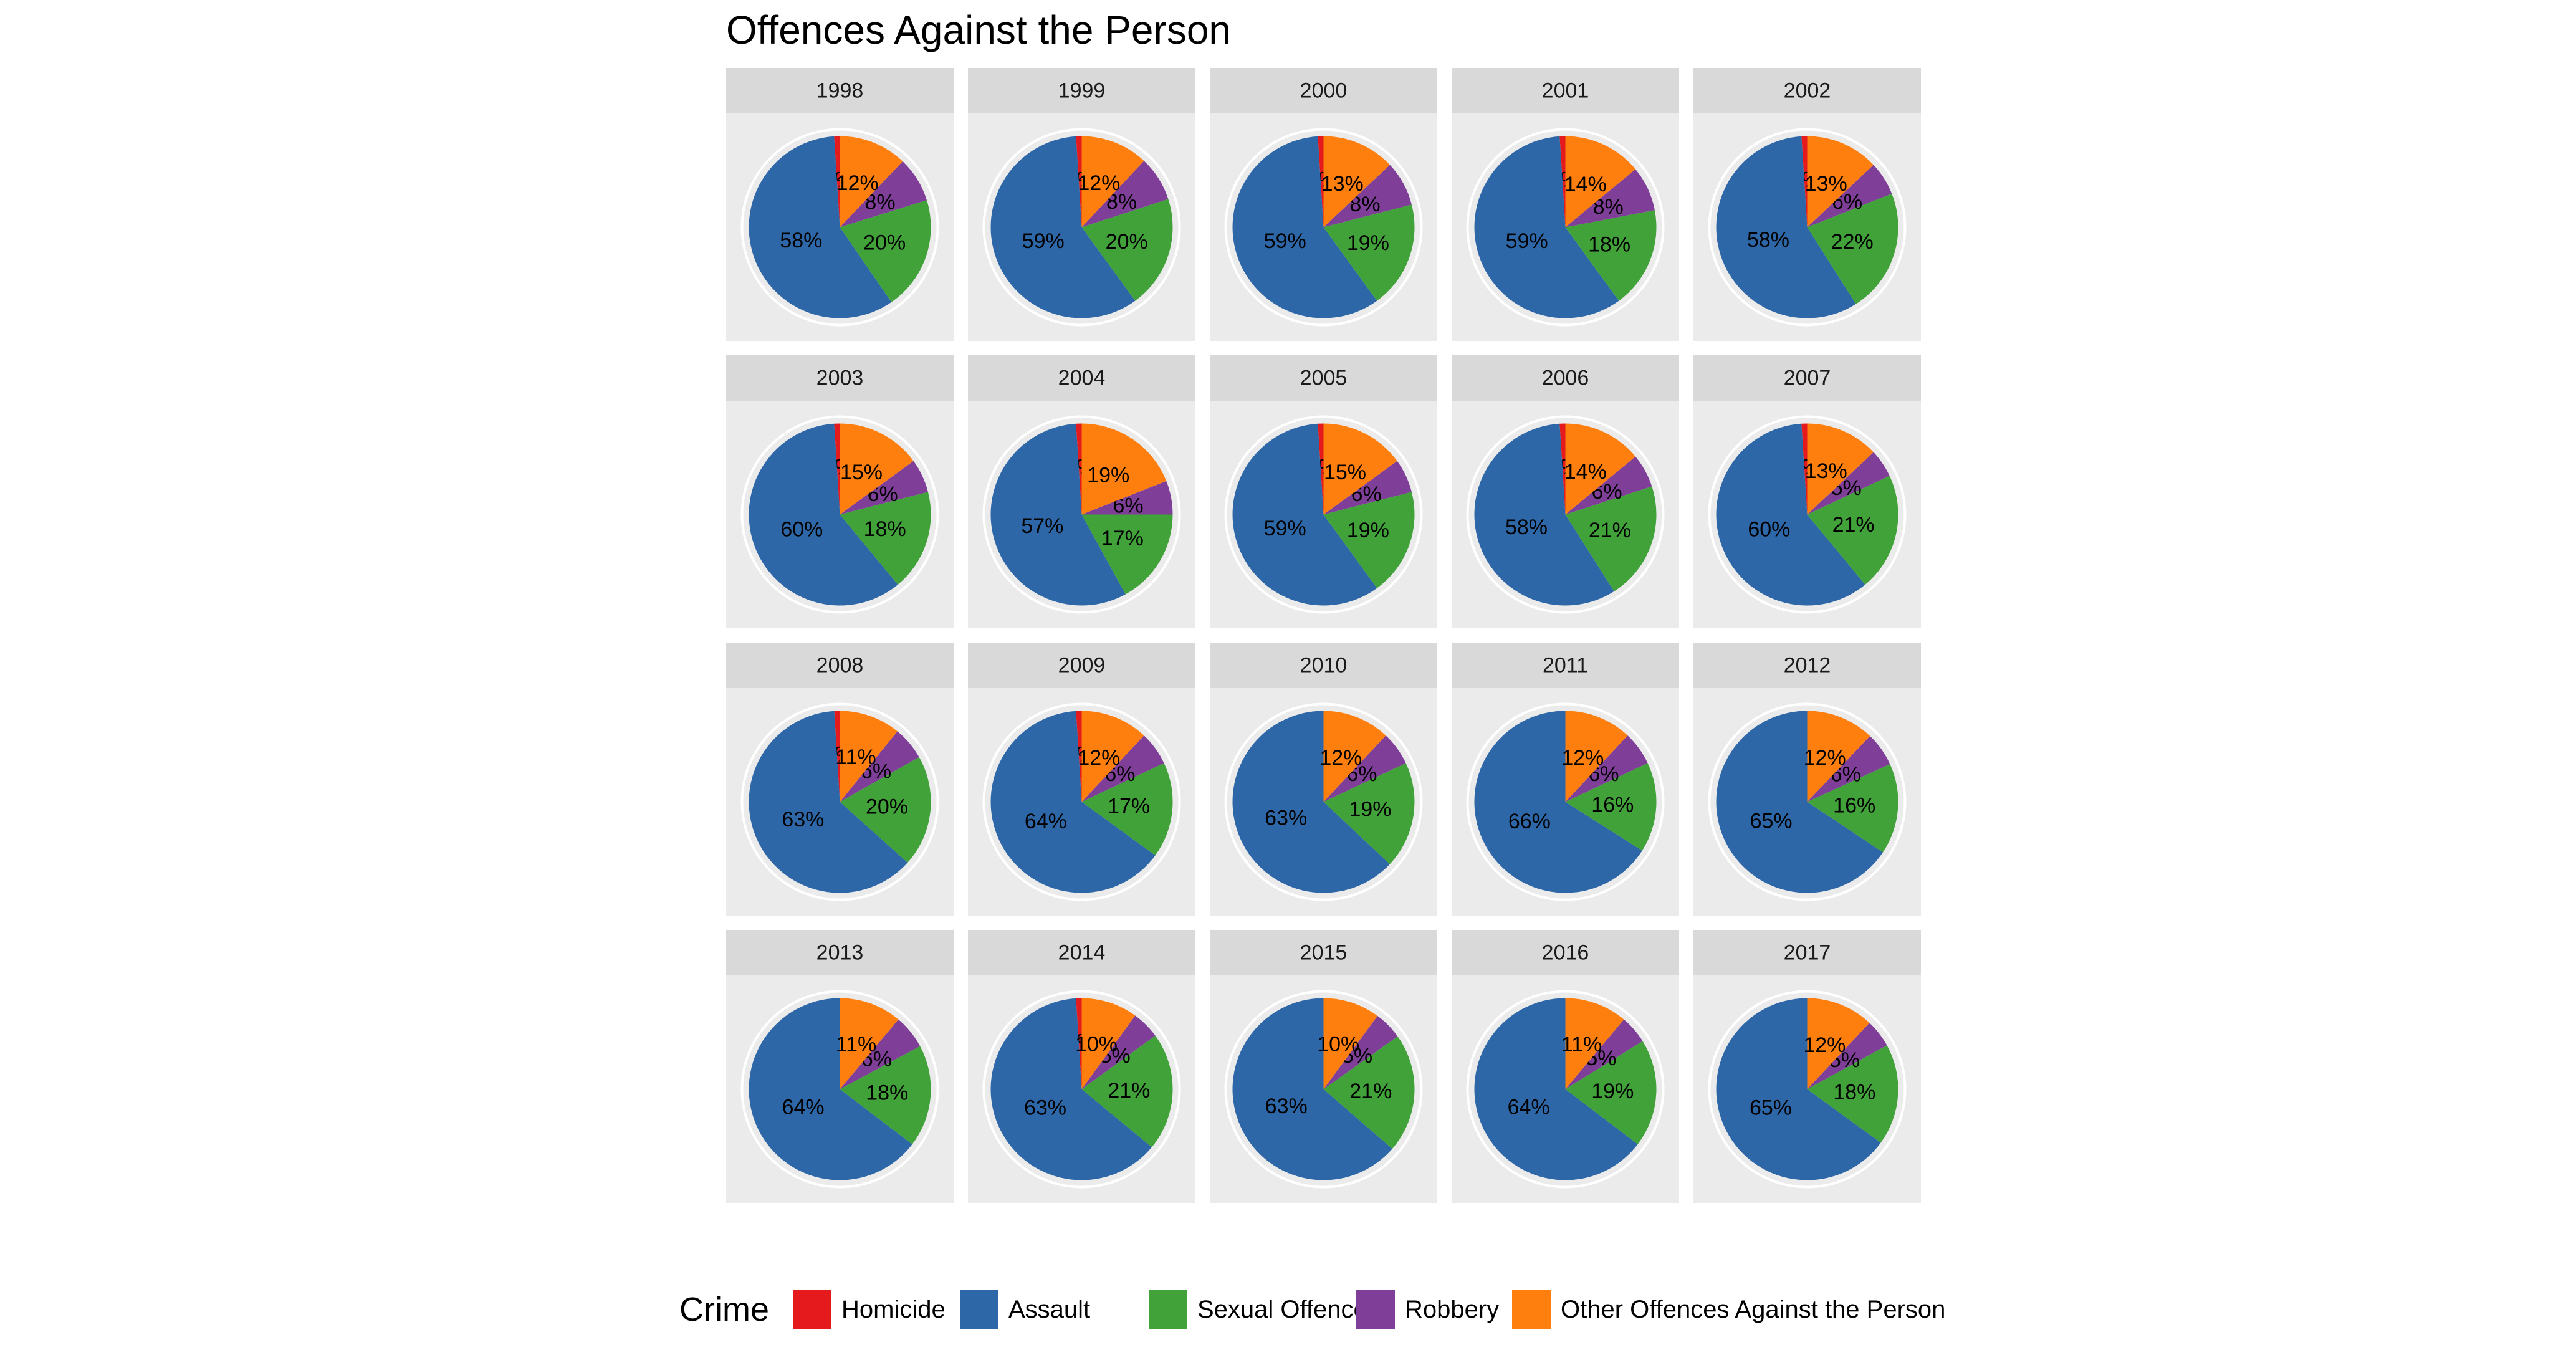  I want to click on facet-strip-label: 2009, so click(1082, 665).